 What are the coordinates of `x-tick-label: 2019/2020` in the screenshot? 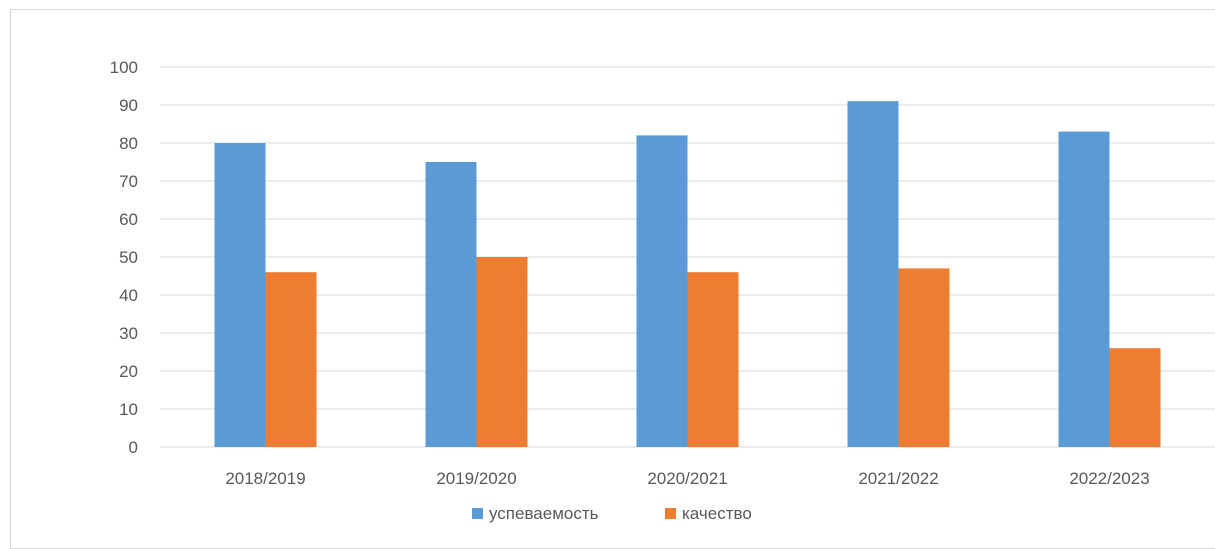 It's located at (476, 478).